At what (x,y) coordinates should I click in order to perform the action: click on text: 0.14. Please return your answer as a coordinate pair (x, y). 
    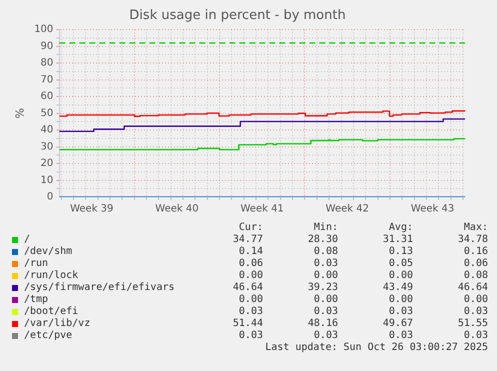
    Looking at the image, I should click on (250, 252).